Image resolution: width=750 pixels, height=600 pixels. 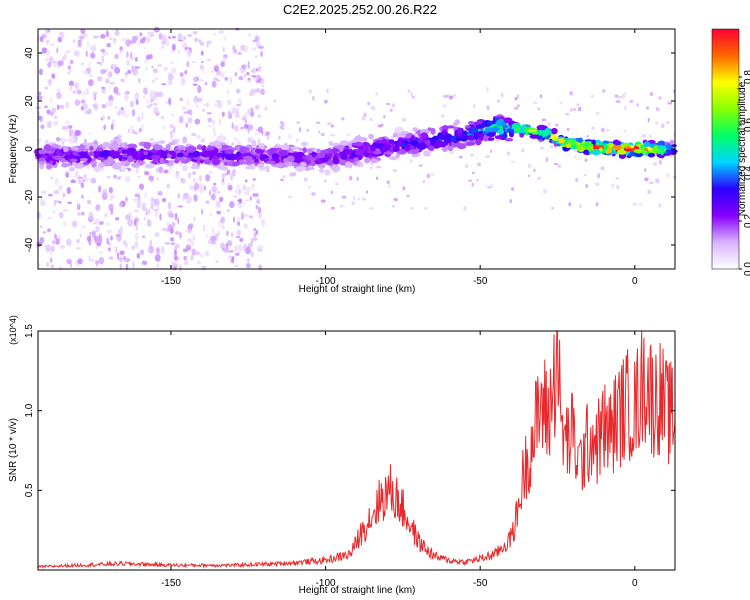 What do you see at coordinates (29, 196) in the screenshot?
I see `y-tick-label: -20` at bounding box center [29, 196].